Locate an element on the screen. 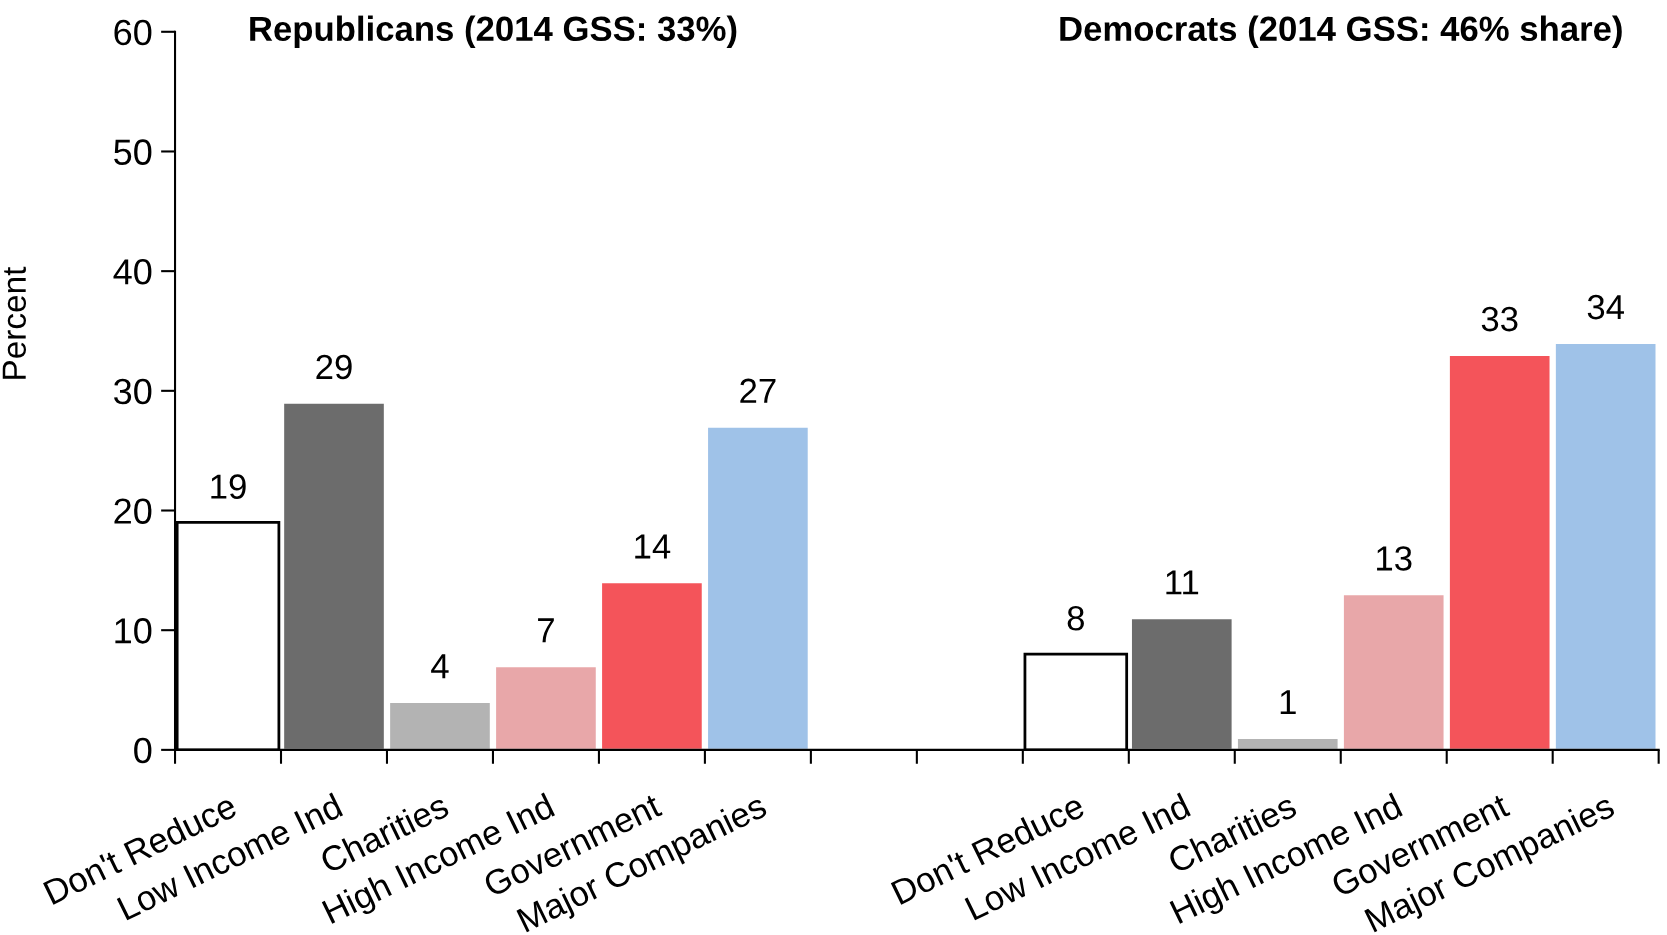 The width and height of the screenshot is (1667, 935). y-tick-label: 10 is located at coordinates (133, 631).